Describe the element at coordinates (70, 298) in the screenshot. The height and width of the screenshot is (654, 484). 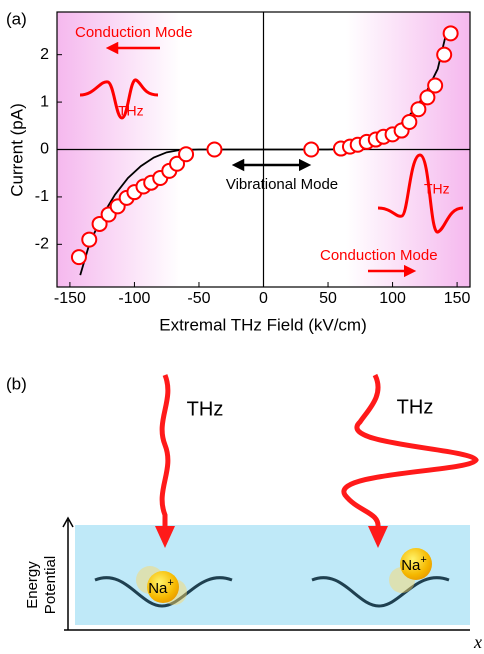
I see `x-tick-label: -150` at that location.